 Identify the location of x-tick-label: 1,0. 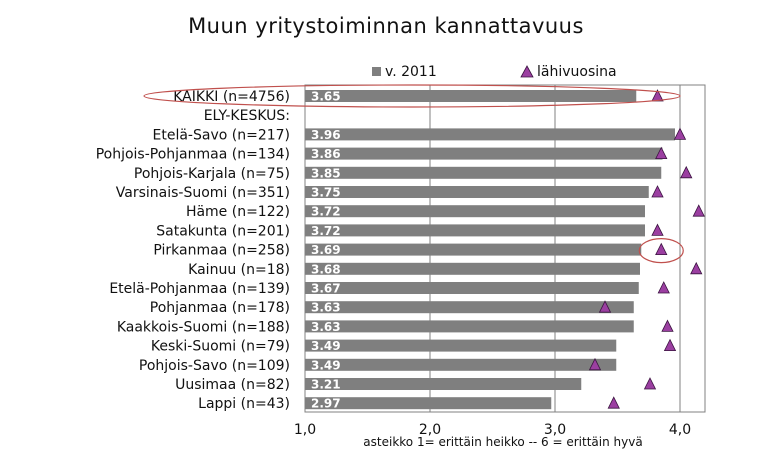
(305, 430).